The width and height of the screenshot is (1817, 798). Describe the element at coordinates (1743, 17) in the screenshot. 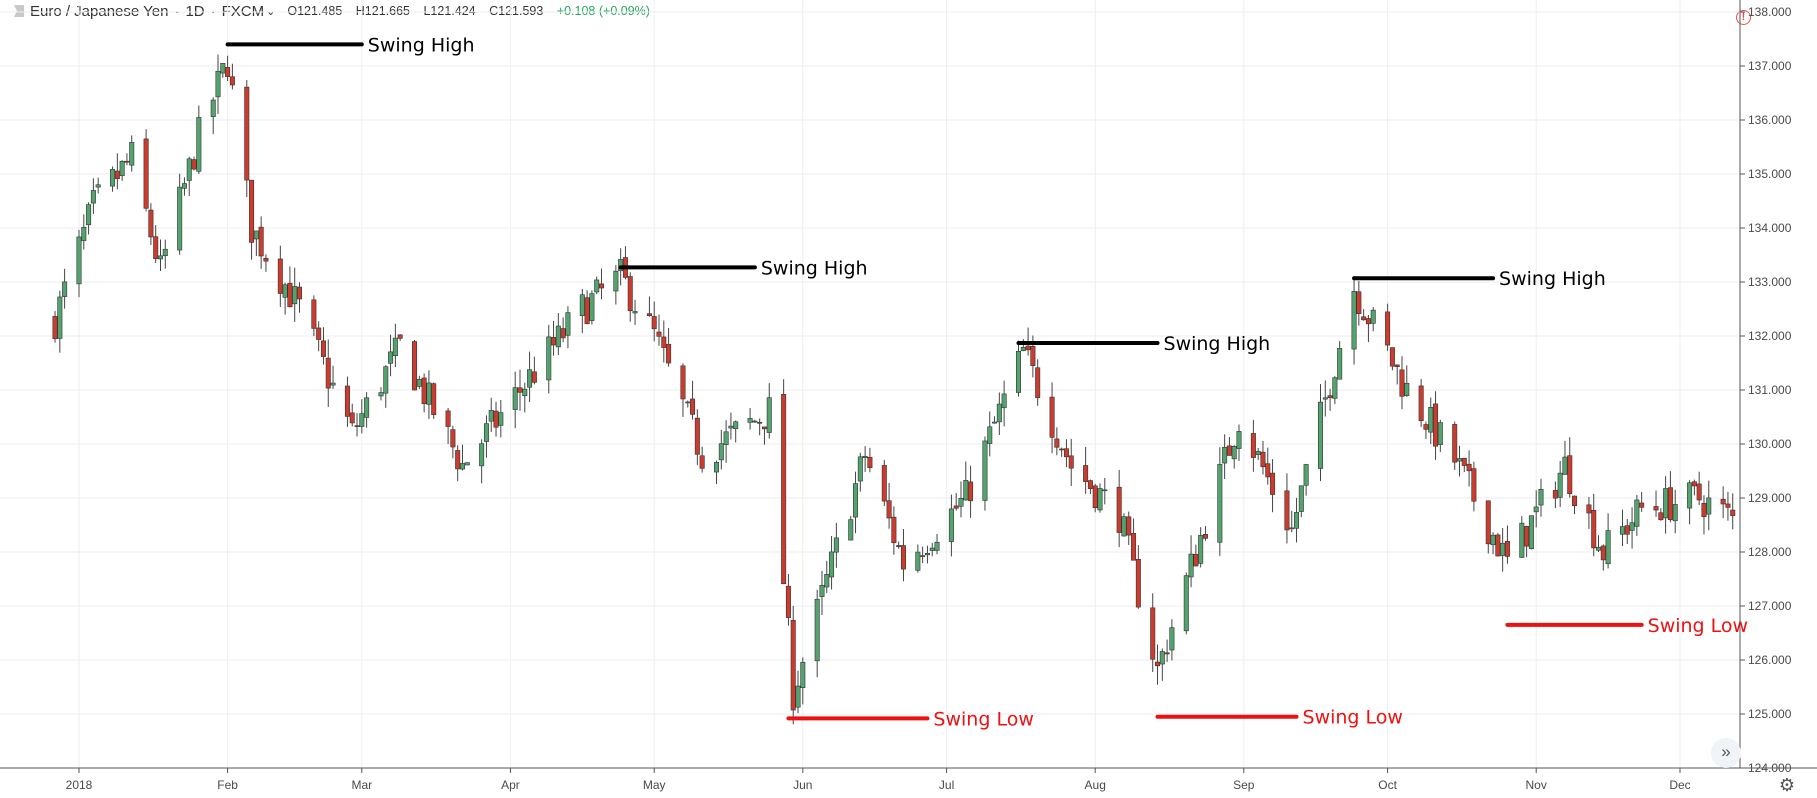

I see `alert-icon: !` at that location.